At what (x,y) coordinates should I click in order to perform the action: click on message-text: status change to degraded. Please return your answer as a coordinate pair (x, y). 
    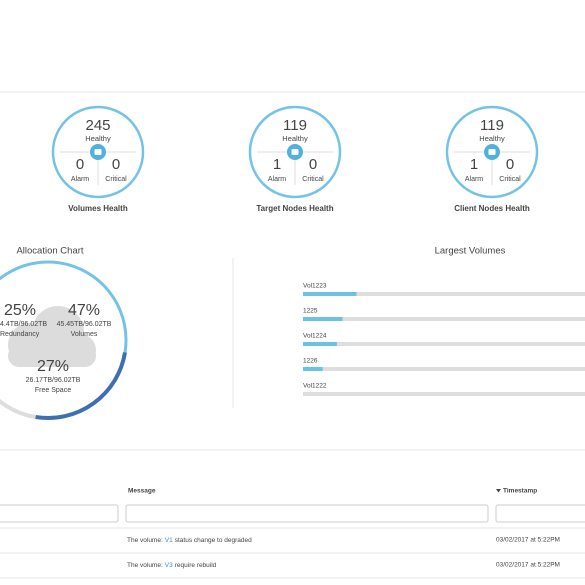
    Looking at the image, I should click on (213, 540).